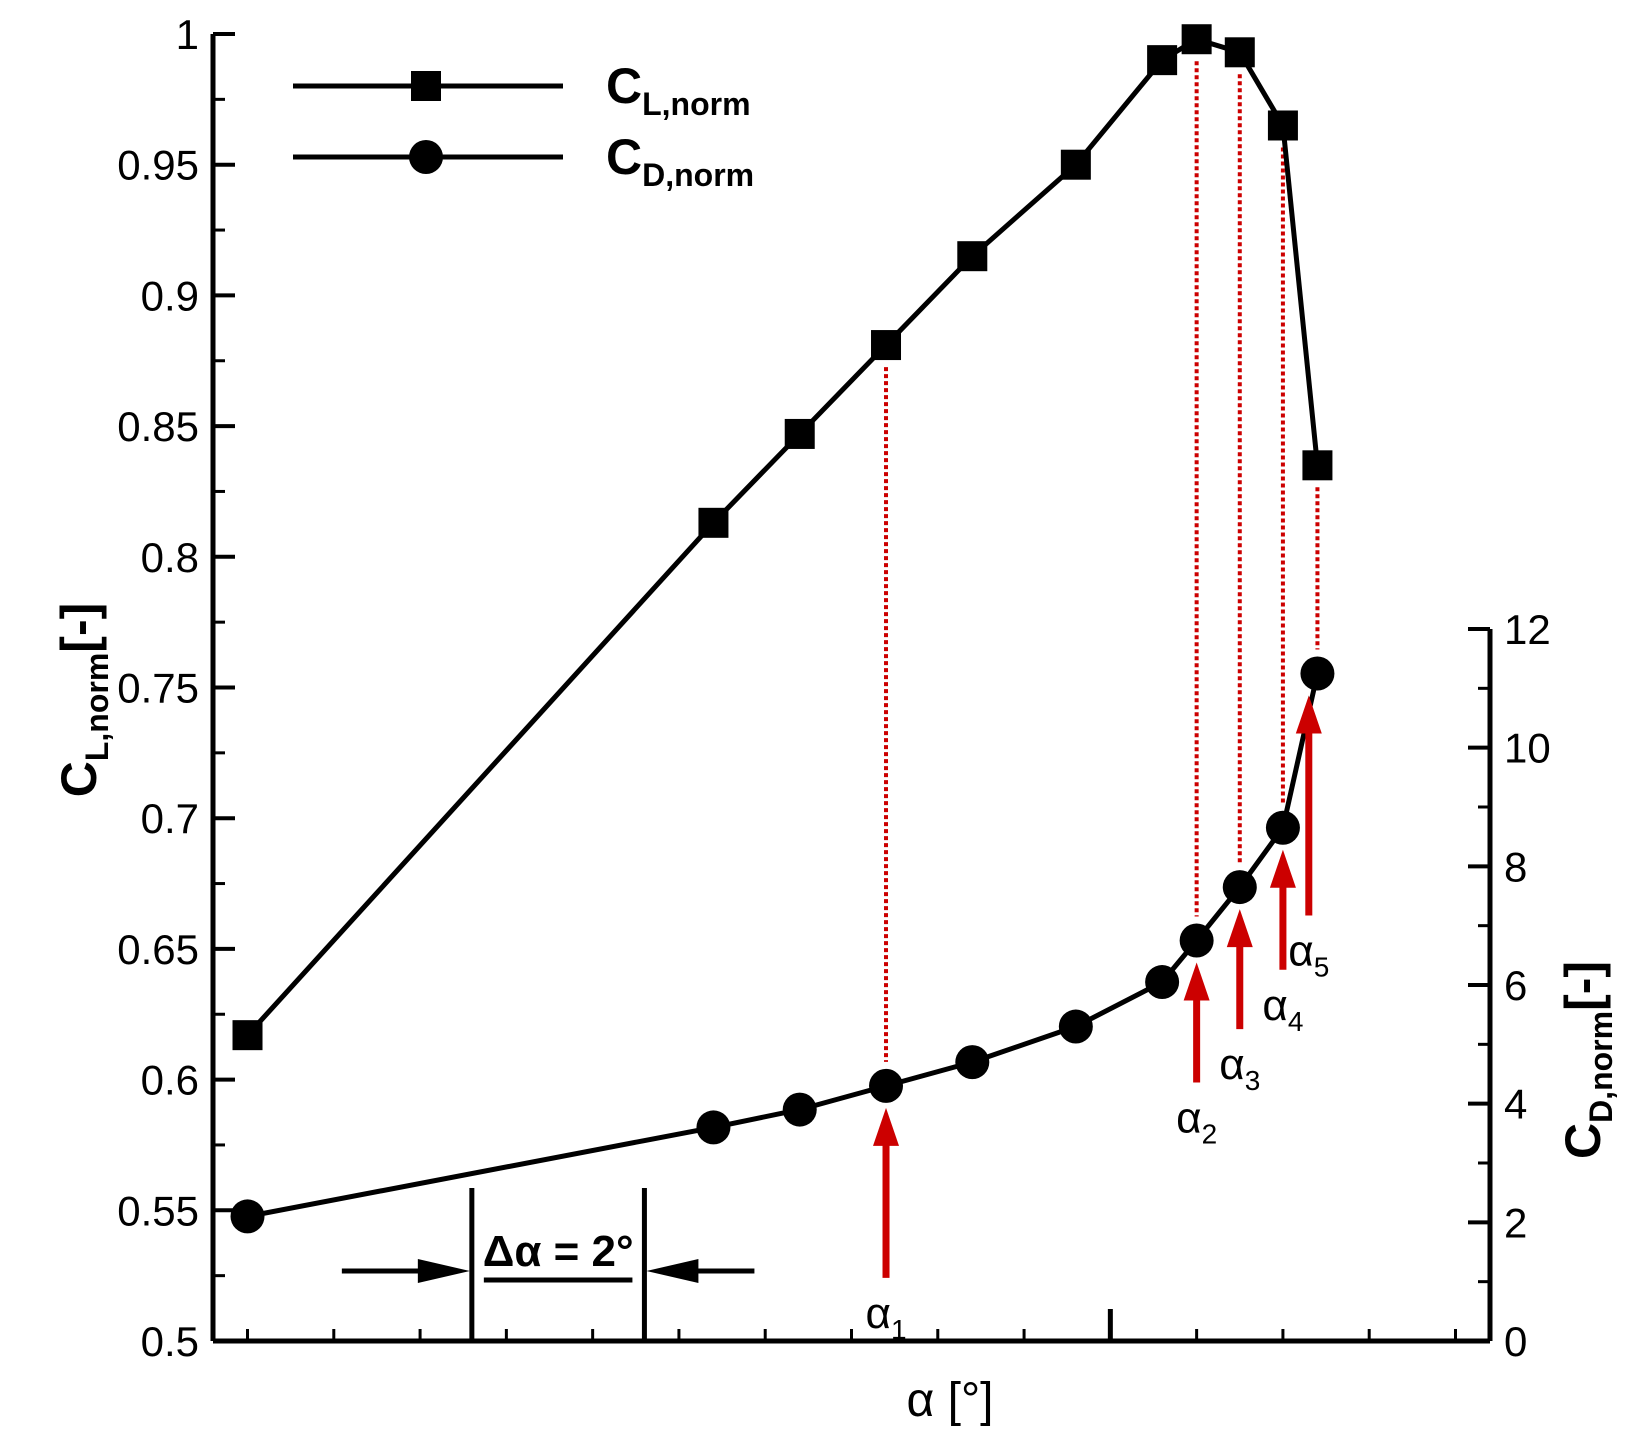 The width and height of the screenshot is (1636, 1434). I want to click on right-tick-label: 12, so click(1527, 629).